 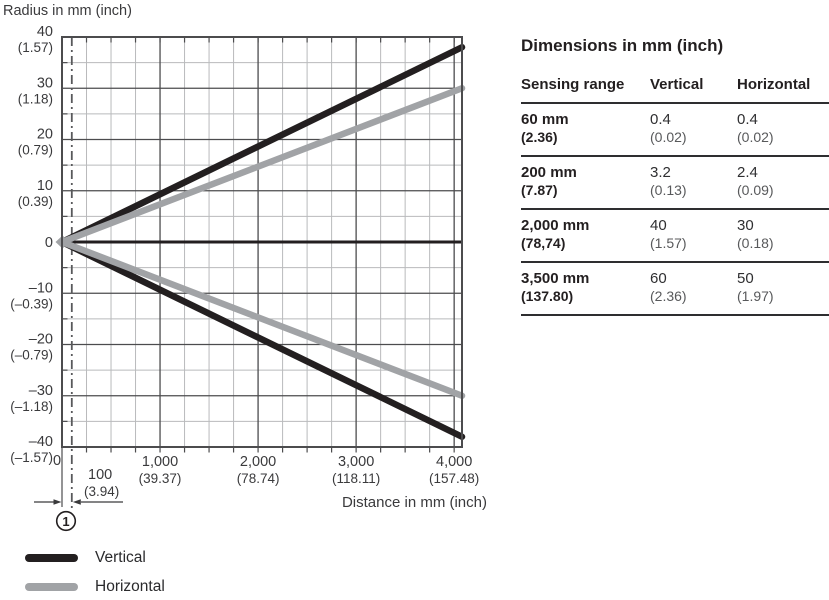 I want to click on cell-vertical: 3.2 (0.13), so click(x=693, y=183).